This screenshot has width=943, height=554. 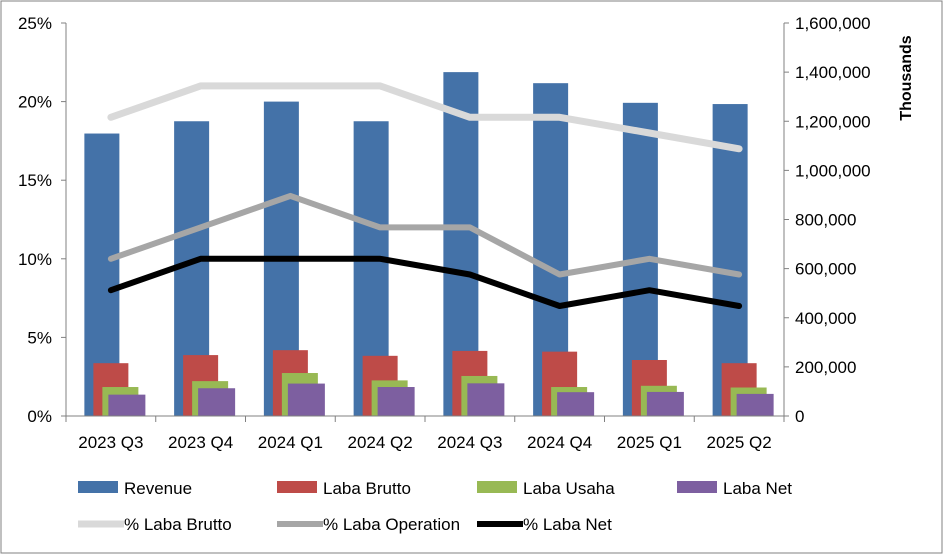 What do you see at coordinates (391, 524) in the screenshot?
I see `legend-label--laba-operation: % Laba Operation` at bounding box center [391, 524].